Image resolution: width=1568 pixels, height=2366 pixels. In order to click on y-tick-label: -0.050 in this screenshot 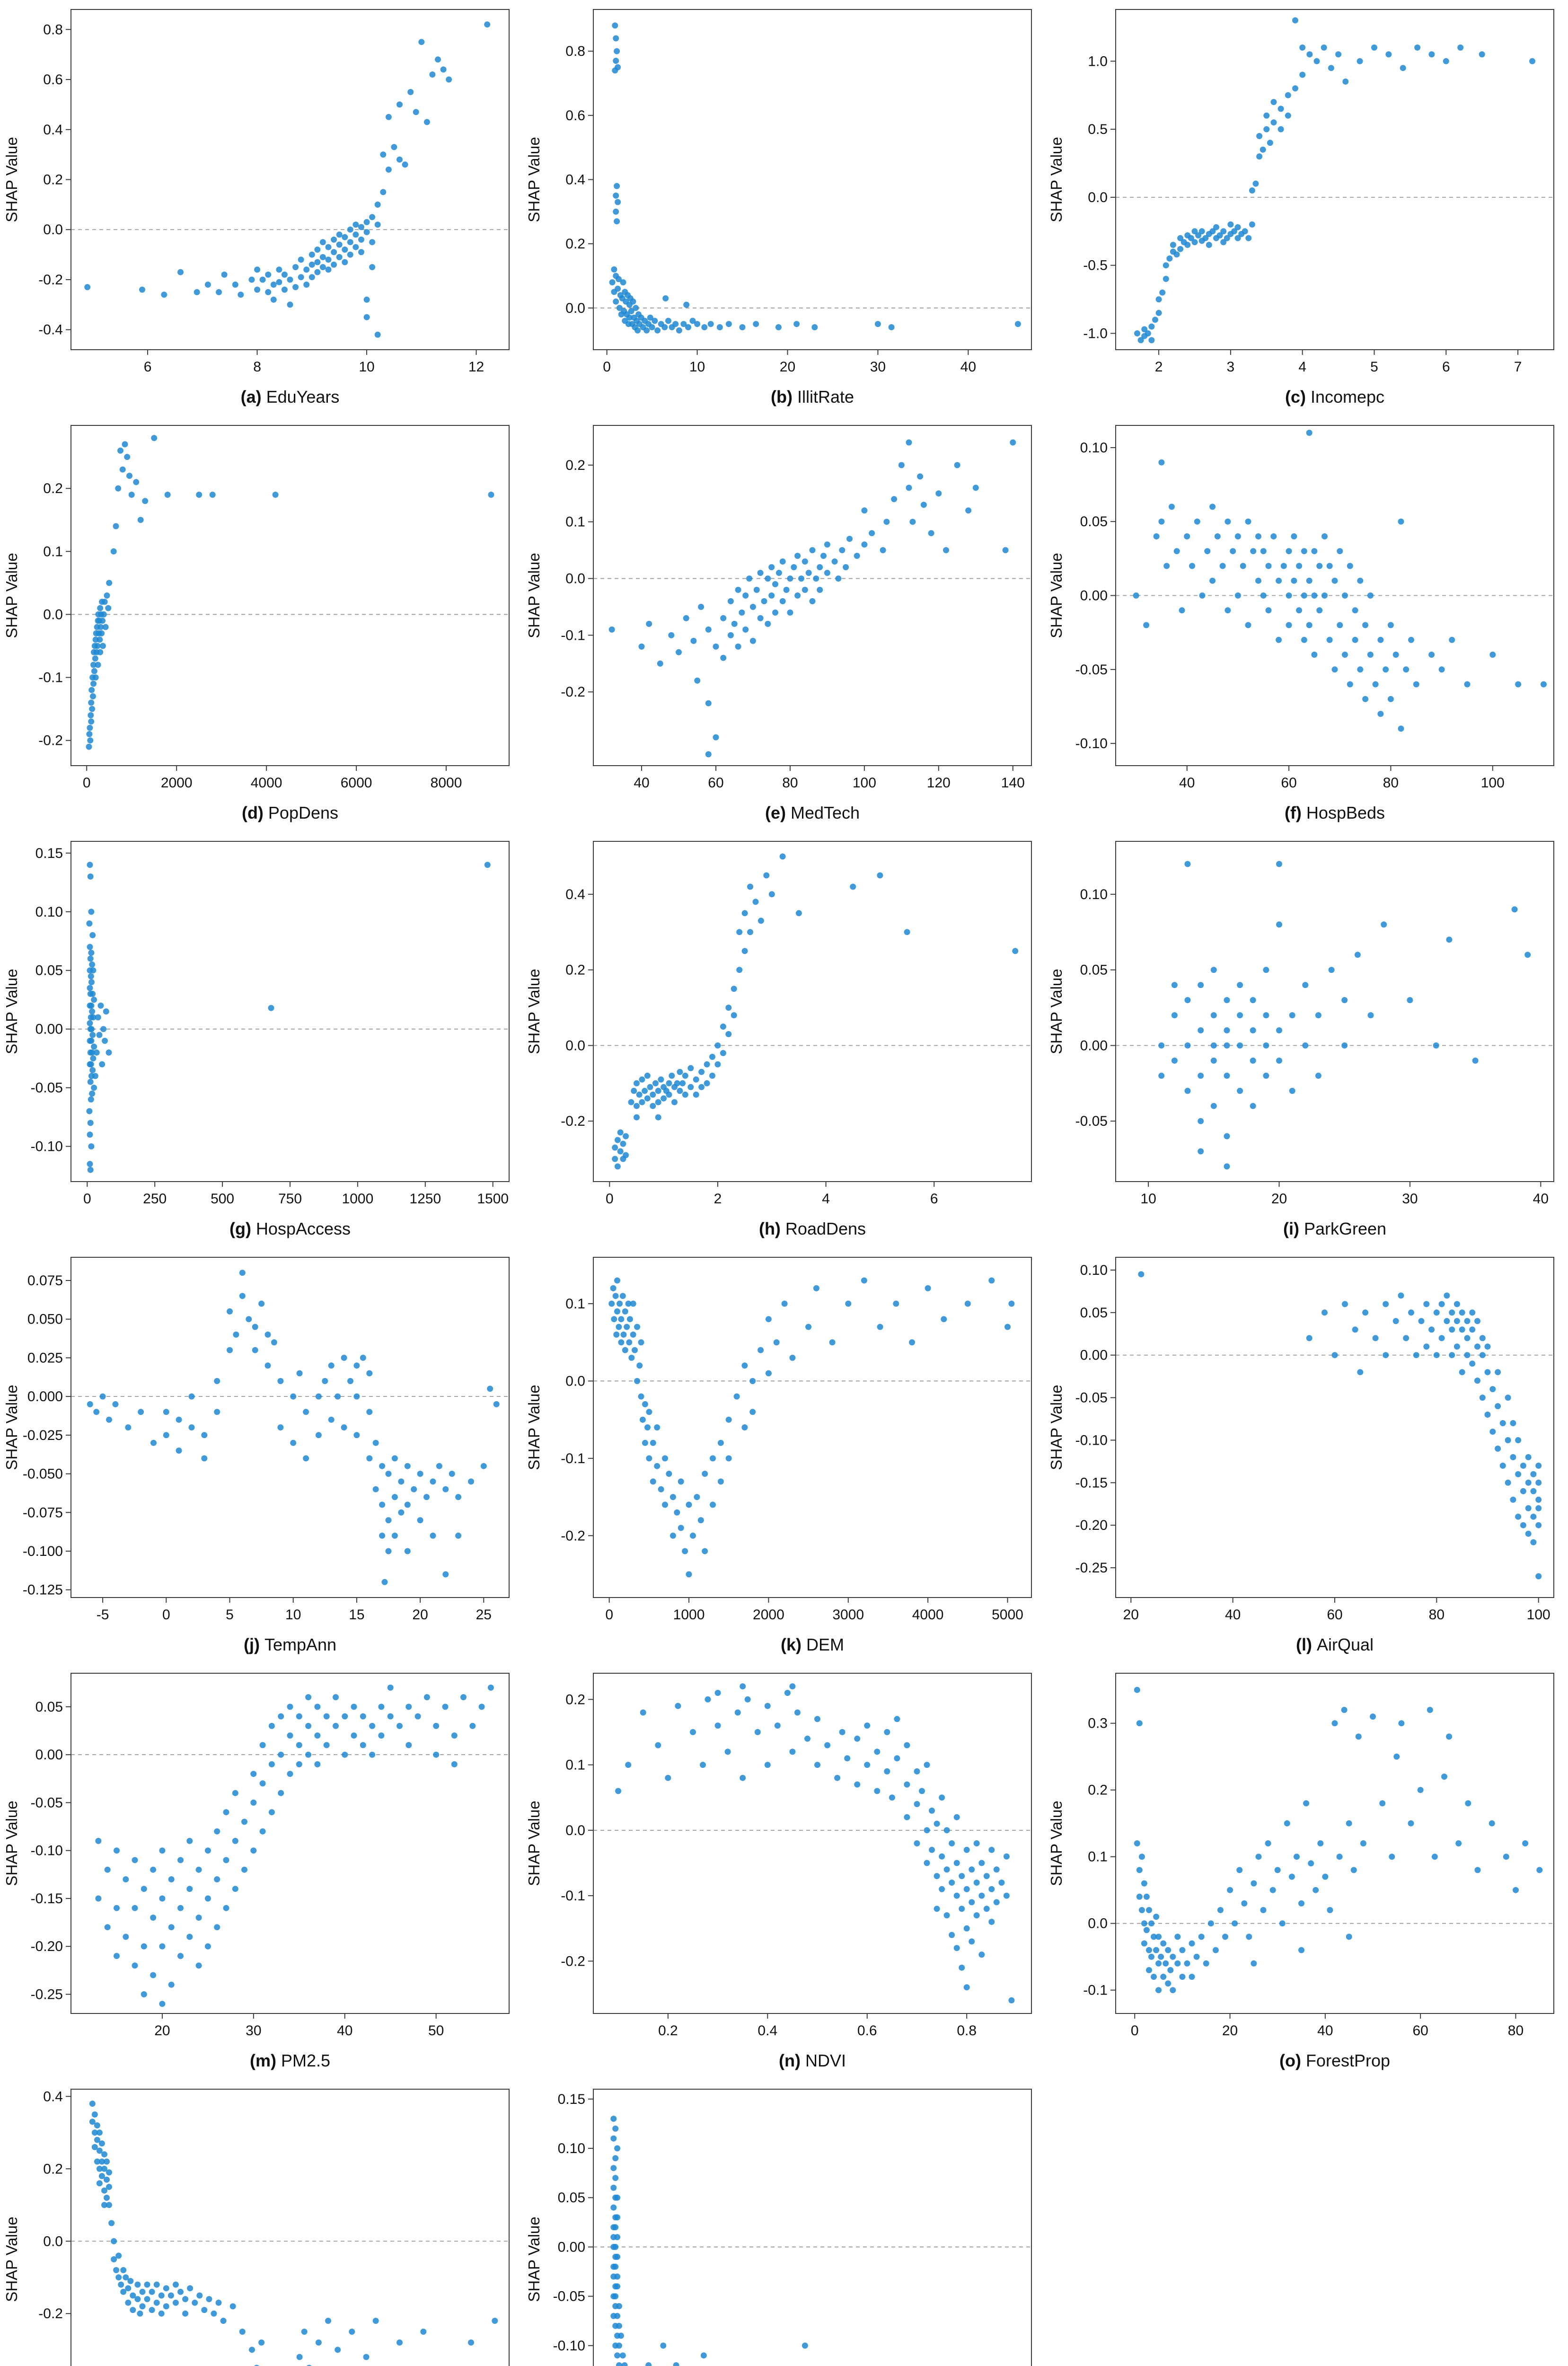, I will do `click(43, 1474)`.